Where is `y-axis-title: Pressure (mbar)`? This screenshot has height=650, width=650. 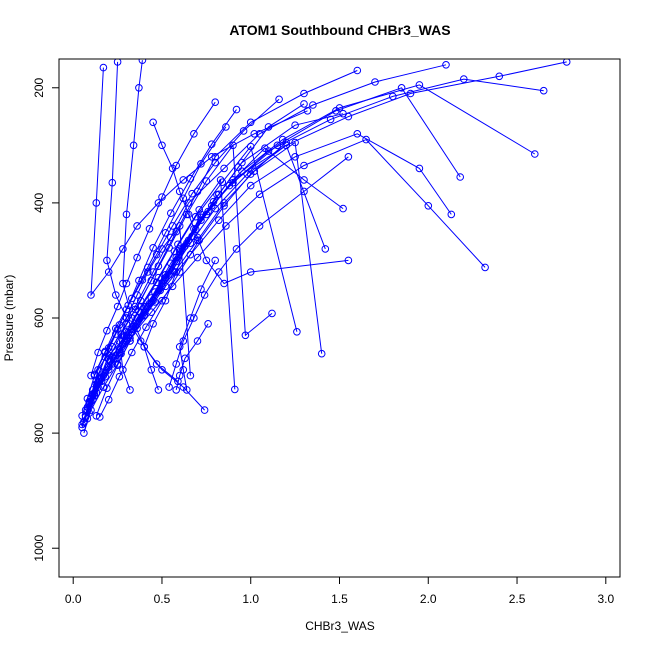
y-axis-title: Pressure (mbar) is located at coordinates (9, 318).